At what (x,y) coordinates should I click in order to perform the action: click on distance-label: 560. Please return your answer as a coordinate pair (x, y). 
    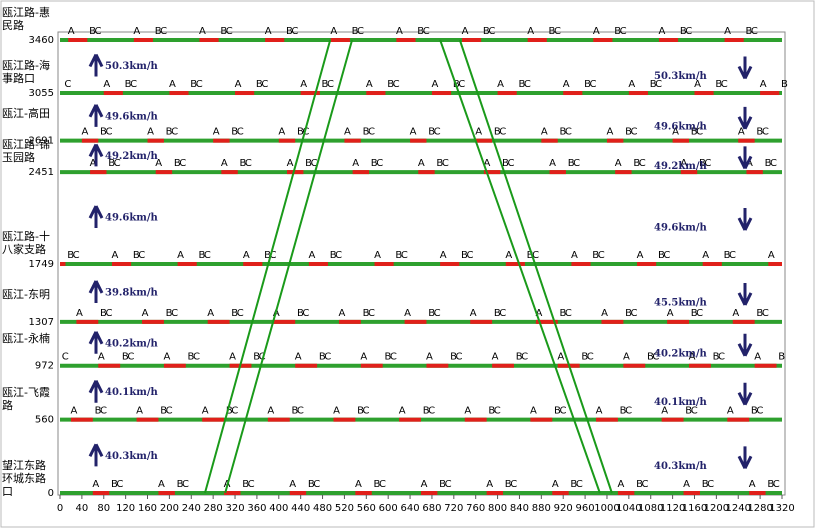
    Looking at the image, I should click on (44, 420).